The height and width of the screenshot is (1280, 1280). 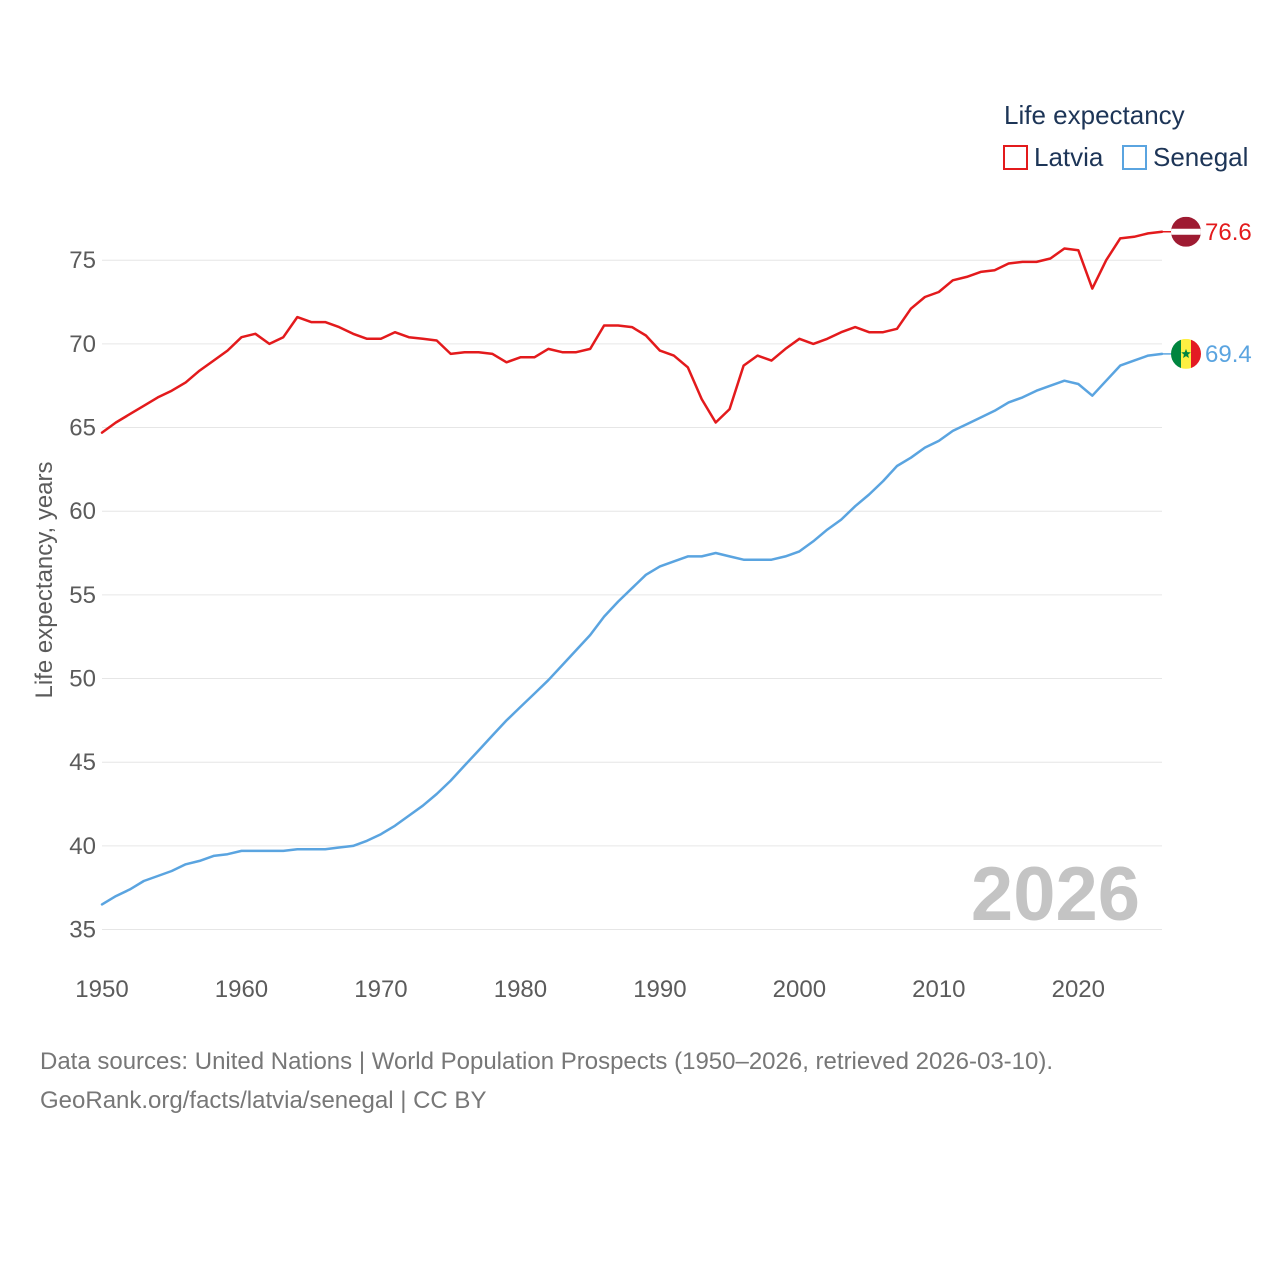 What do you see at coordinates (82, 930) in the screenshot?
I see `y-tick-label-35: 35` at bounding box center [82, 930].